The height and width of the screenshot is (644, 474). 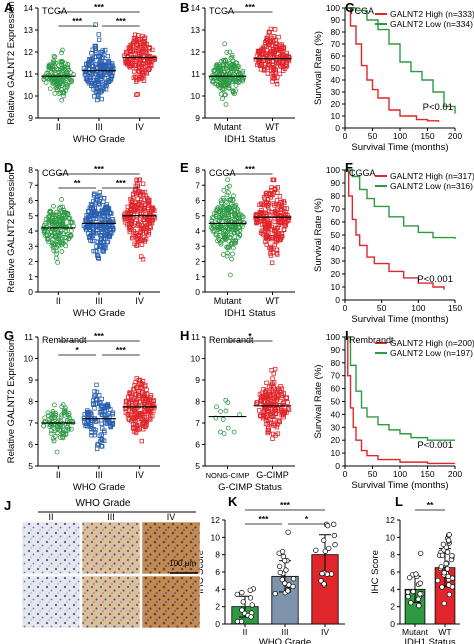 I want to click on dataset-label: TCGA, so click(x=361, y=11).